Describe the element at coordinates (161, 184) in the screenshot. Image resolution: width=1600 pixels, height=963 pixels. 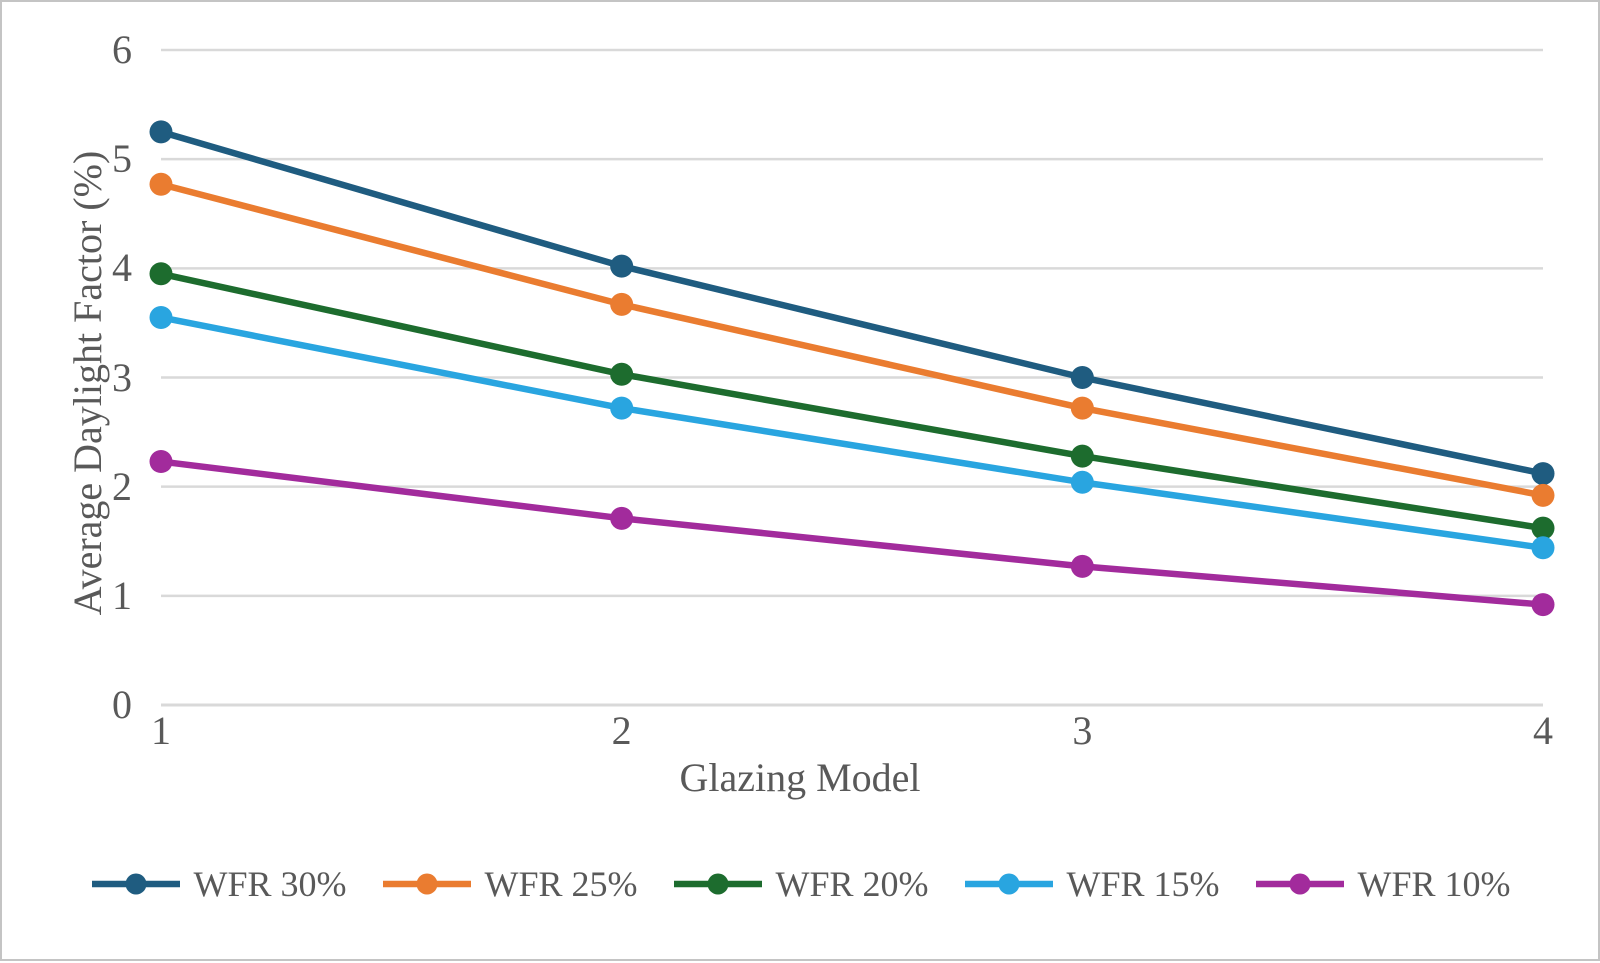
I see `data-point-wfr-25--x1` at that location.